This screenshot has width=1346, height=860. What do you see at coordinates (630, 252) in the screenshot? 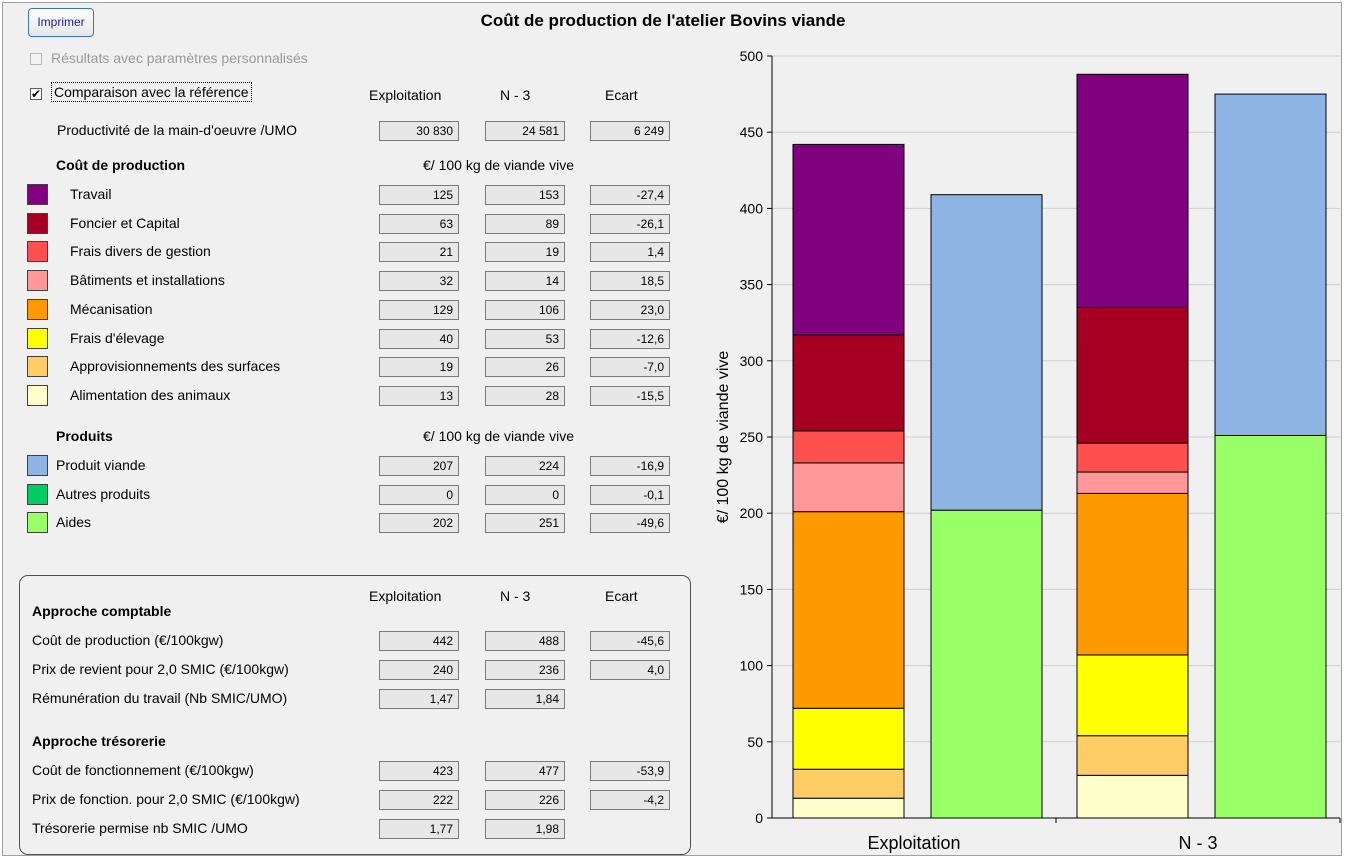
I see `ecart-value: 1,4` at bounding box center [630, 252].